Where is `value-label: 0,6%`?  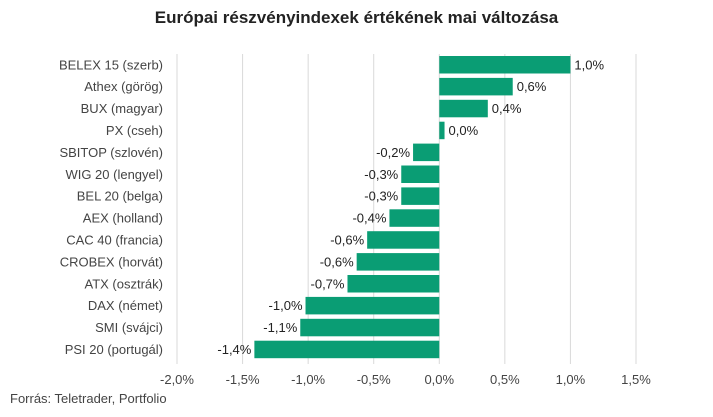 value-label: 0,6% is located at coordinates (532, 86).